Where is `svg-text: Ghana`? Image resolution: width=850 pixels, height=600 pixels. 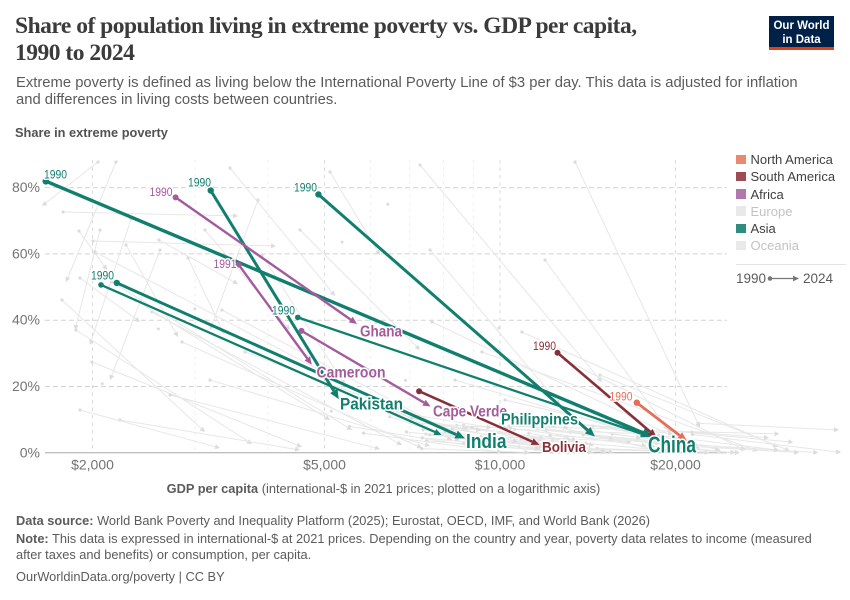 svg-text: Ghana is located at coordinates (381, 332).